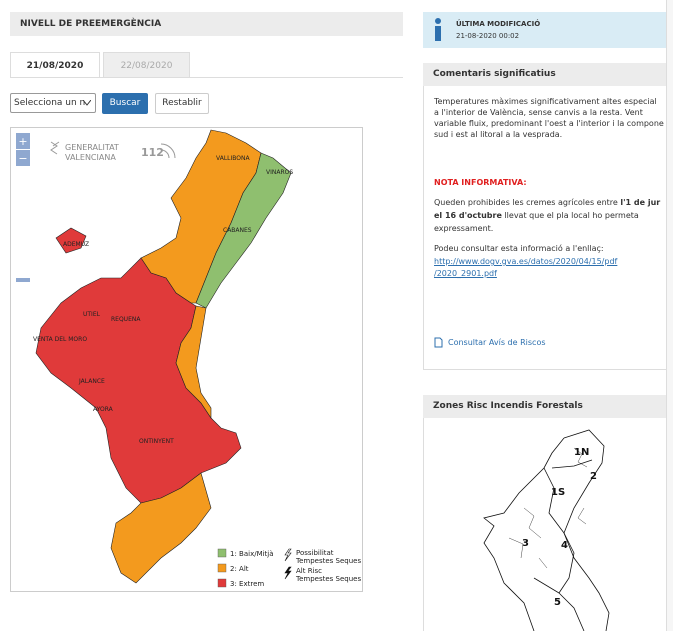  Describe the element at coordinates (545, 406) in the screenshot. I see `panel-title: Zones Risc Incendis Forestals` at that location.